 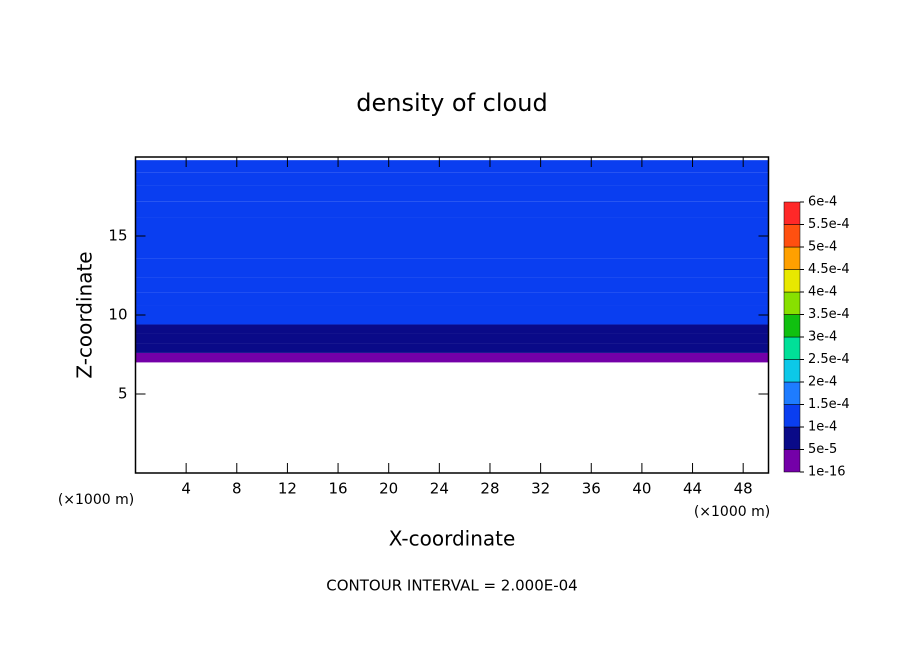 I want to click on x-tick-label: 44, so click(x=692, y=489).